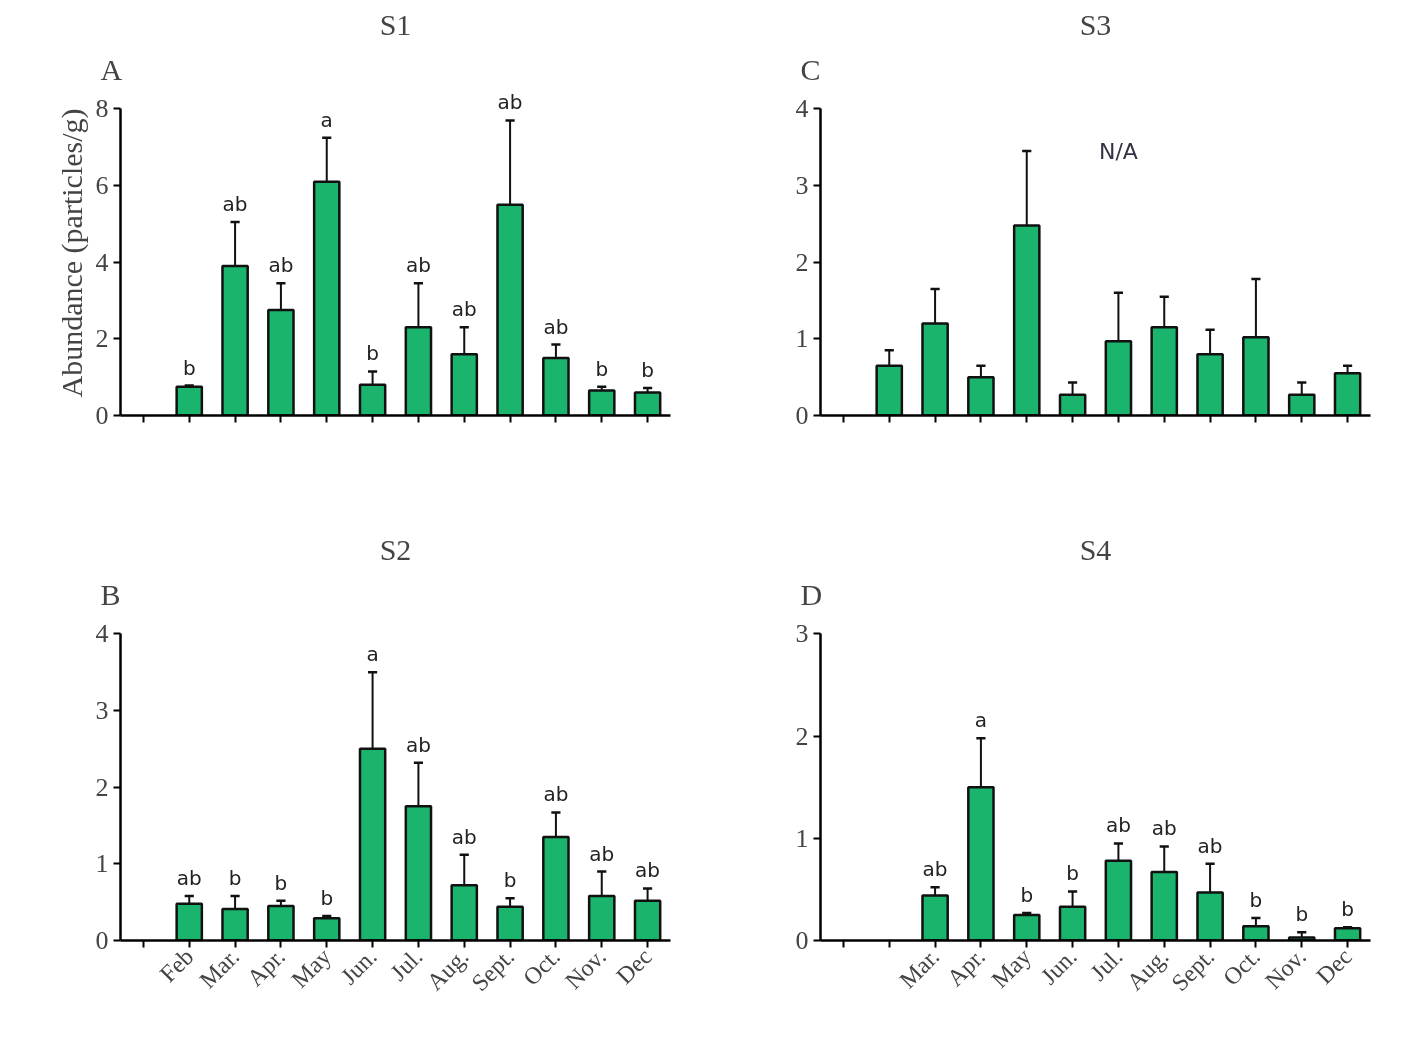  Describe the element at coordinates (111, 69) in the screenshot. I see `text: A` at that location.